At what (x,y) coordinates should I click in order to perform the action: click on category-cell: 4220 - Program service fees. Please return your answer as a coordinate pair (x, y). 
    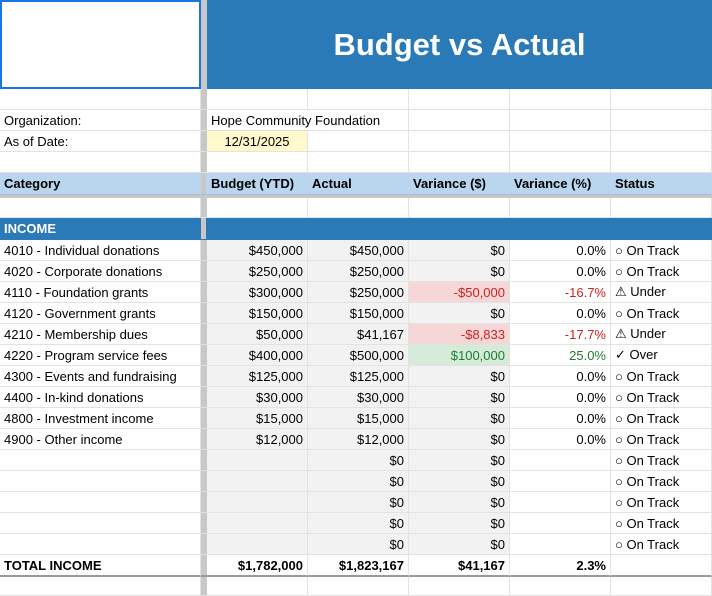
    Looking at the image, I should click on (100, 355).